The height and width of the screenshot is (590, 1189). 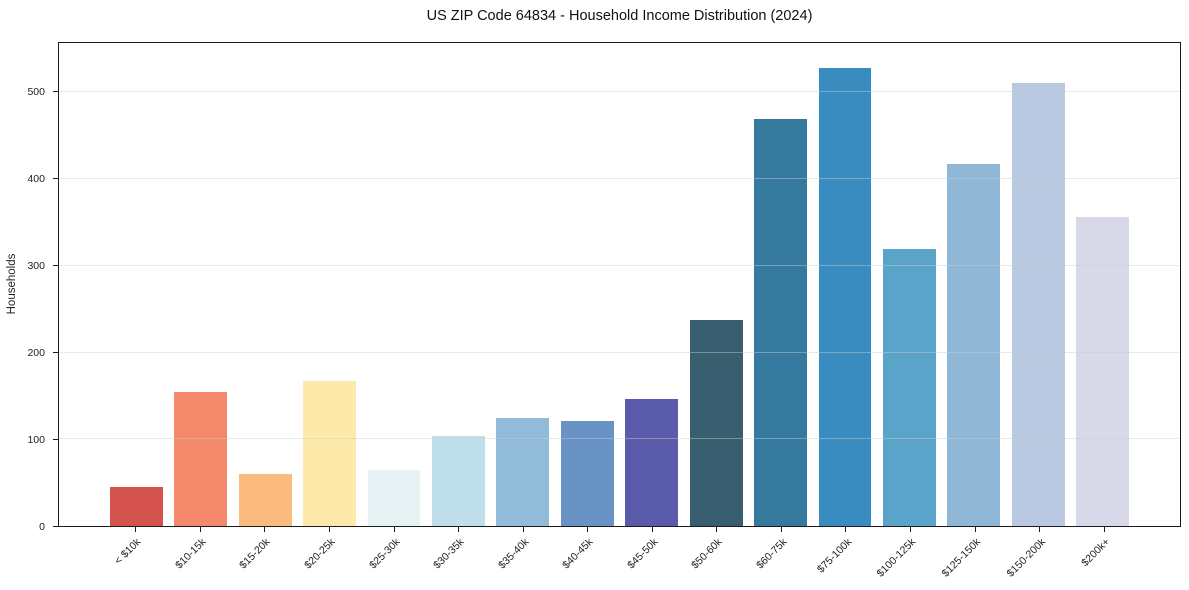 What do you see at coordinates (513, 554) in the screenshot?
I see `x-tick-label: $35-40k` at bounding box center [513, 554].